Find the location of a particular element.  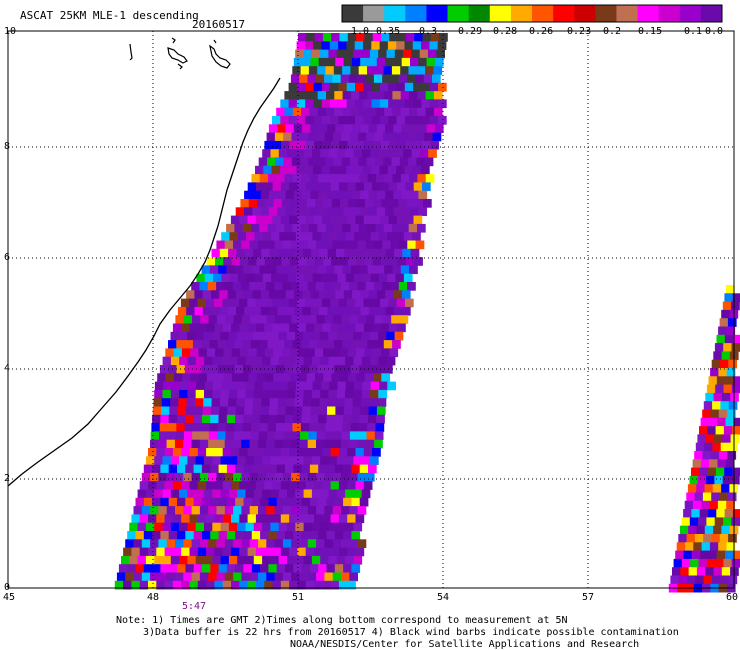

legend-swatch is located at coordinates (374, 13).